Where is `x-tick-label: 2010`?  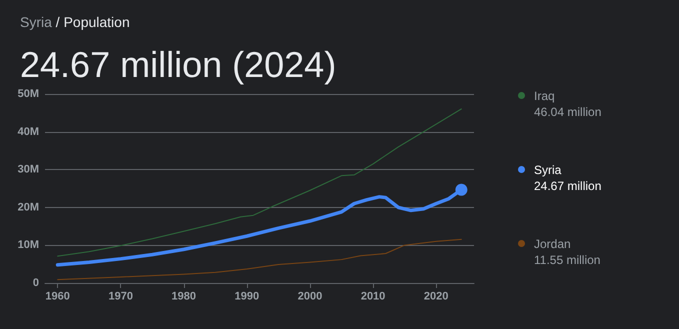
x-tick-label: 2010 is located at coordinates (373, 296).